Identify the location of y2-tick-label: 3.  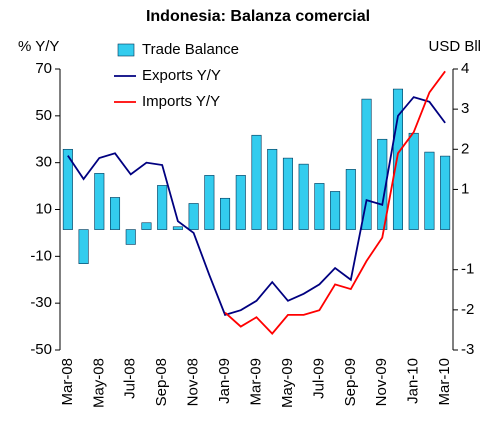
(465, 108).